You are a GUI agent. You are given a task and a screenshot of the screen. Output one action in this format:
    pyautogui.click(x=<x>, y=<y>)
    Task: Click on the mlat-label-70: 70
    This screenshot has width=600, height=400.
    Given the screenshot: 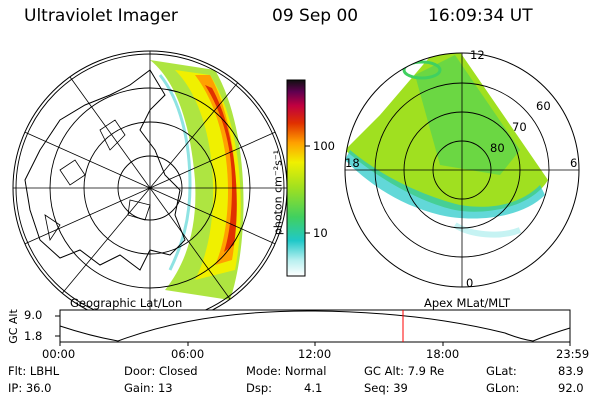 What is the action you would take?
    pyautogui.click(x=519, y=127)
    